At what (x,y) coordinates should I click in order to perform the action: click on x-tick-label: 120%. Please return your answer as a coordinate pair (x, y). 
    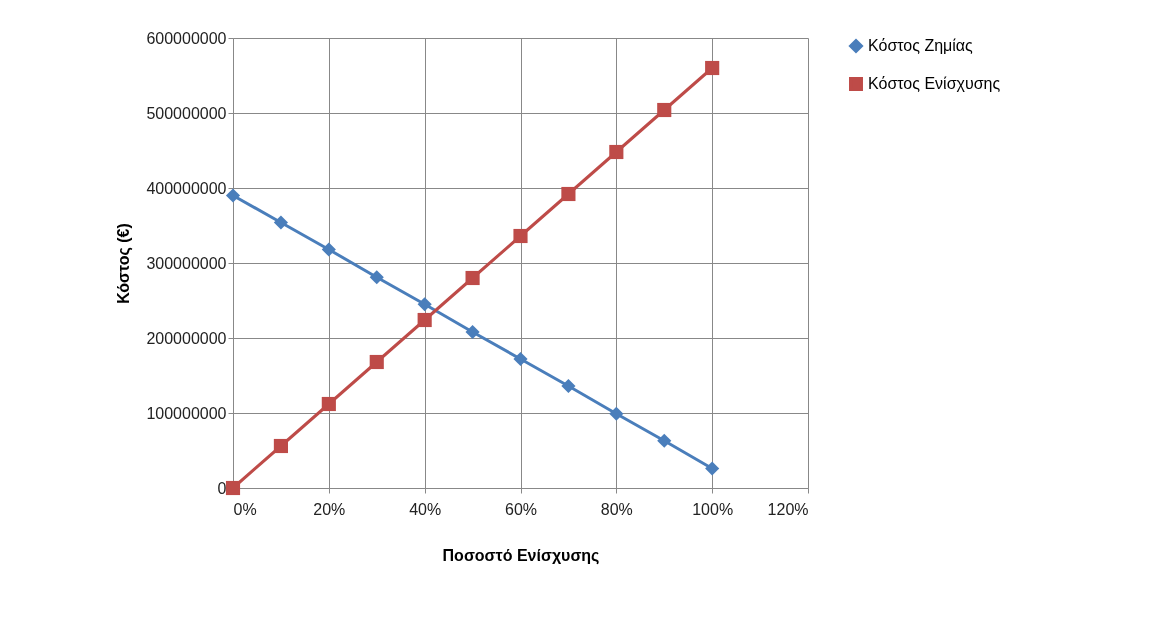
    Looking at the image, I should click on (788, 509).